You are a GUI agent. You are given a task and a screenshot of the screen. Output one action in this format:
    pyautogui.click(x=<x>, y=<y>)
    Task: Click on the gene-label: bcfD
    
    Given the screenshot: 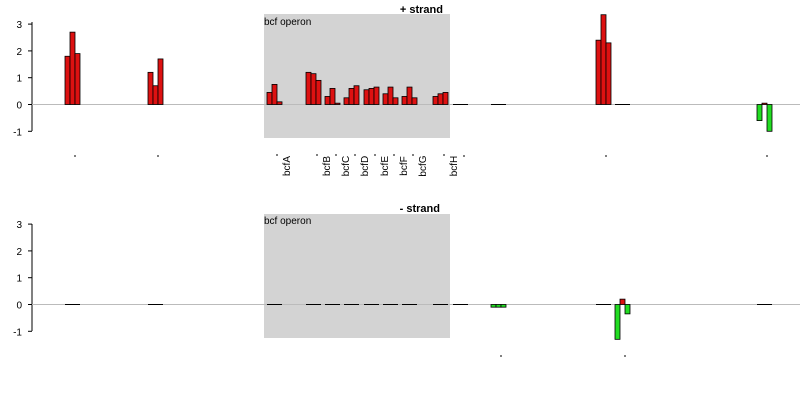 What is the action you would take?
    pyautogui.click(x=365, y=166)
    